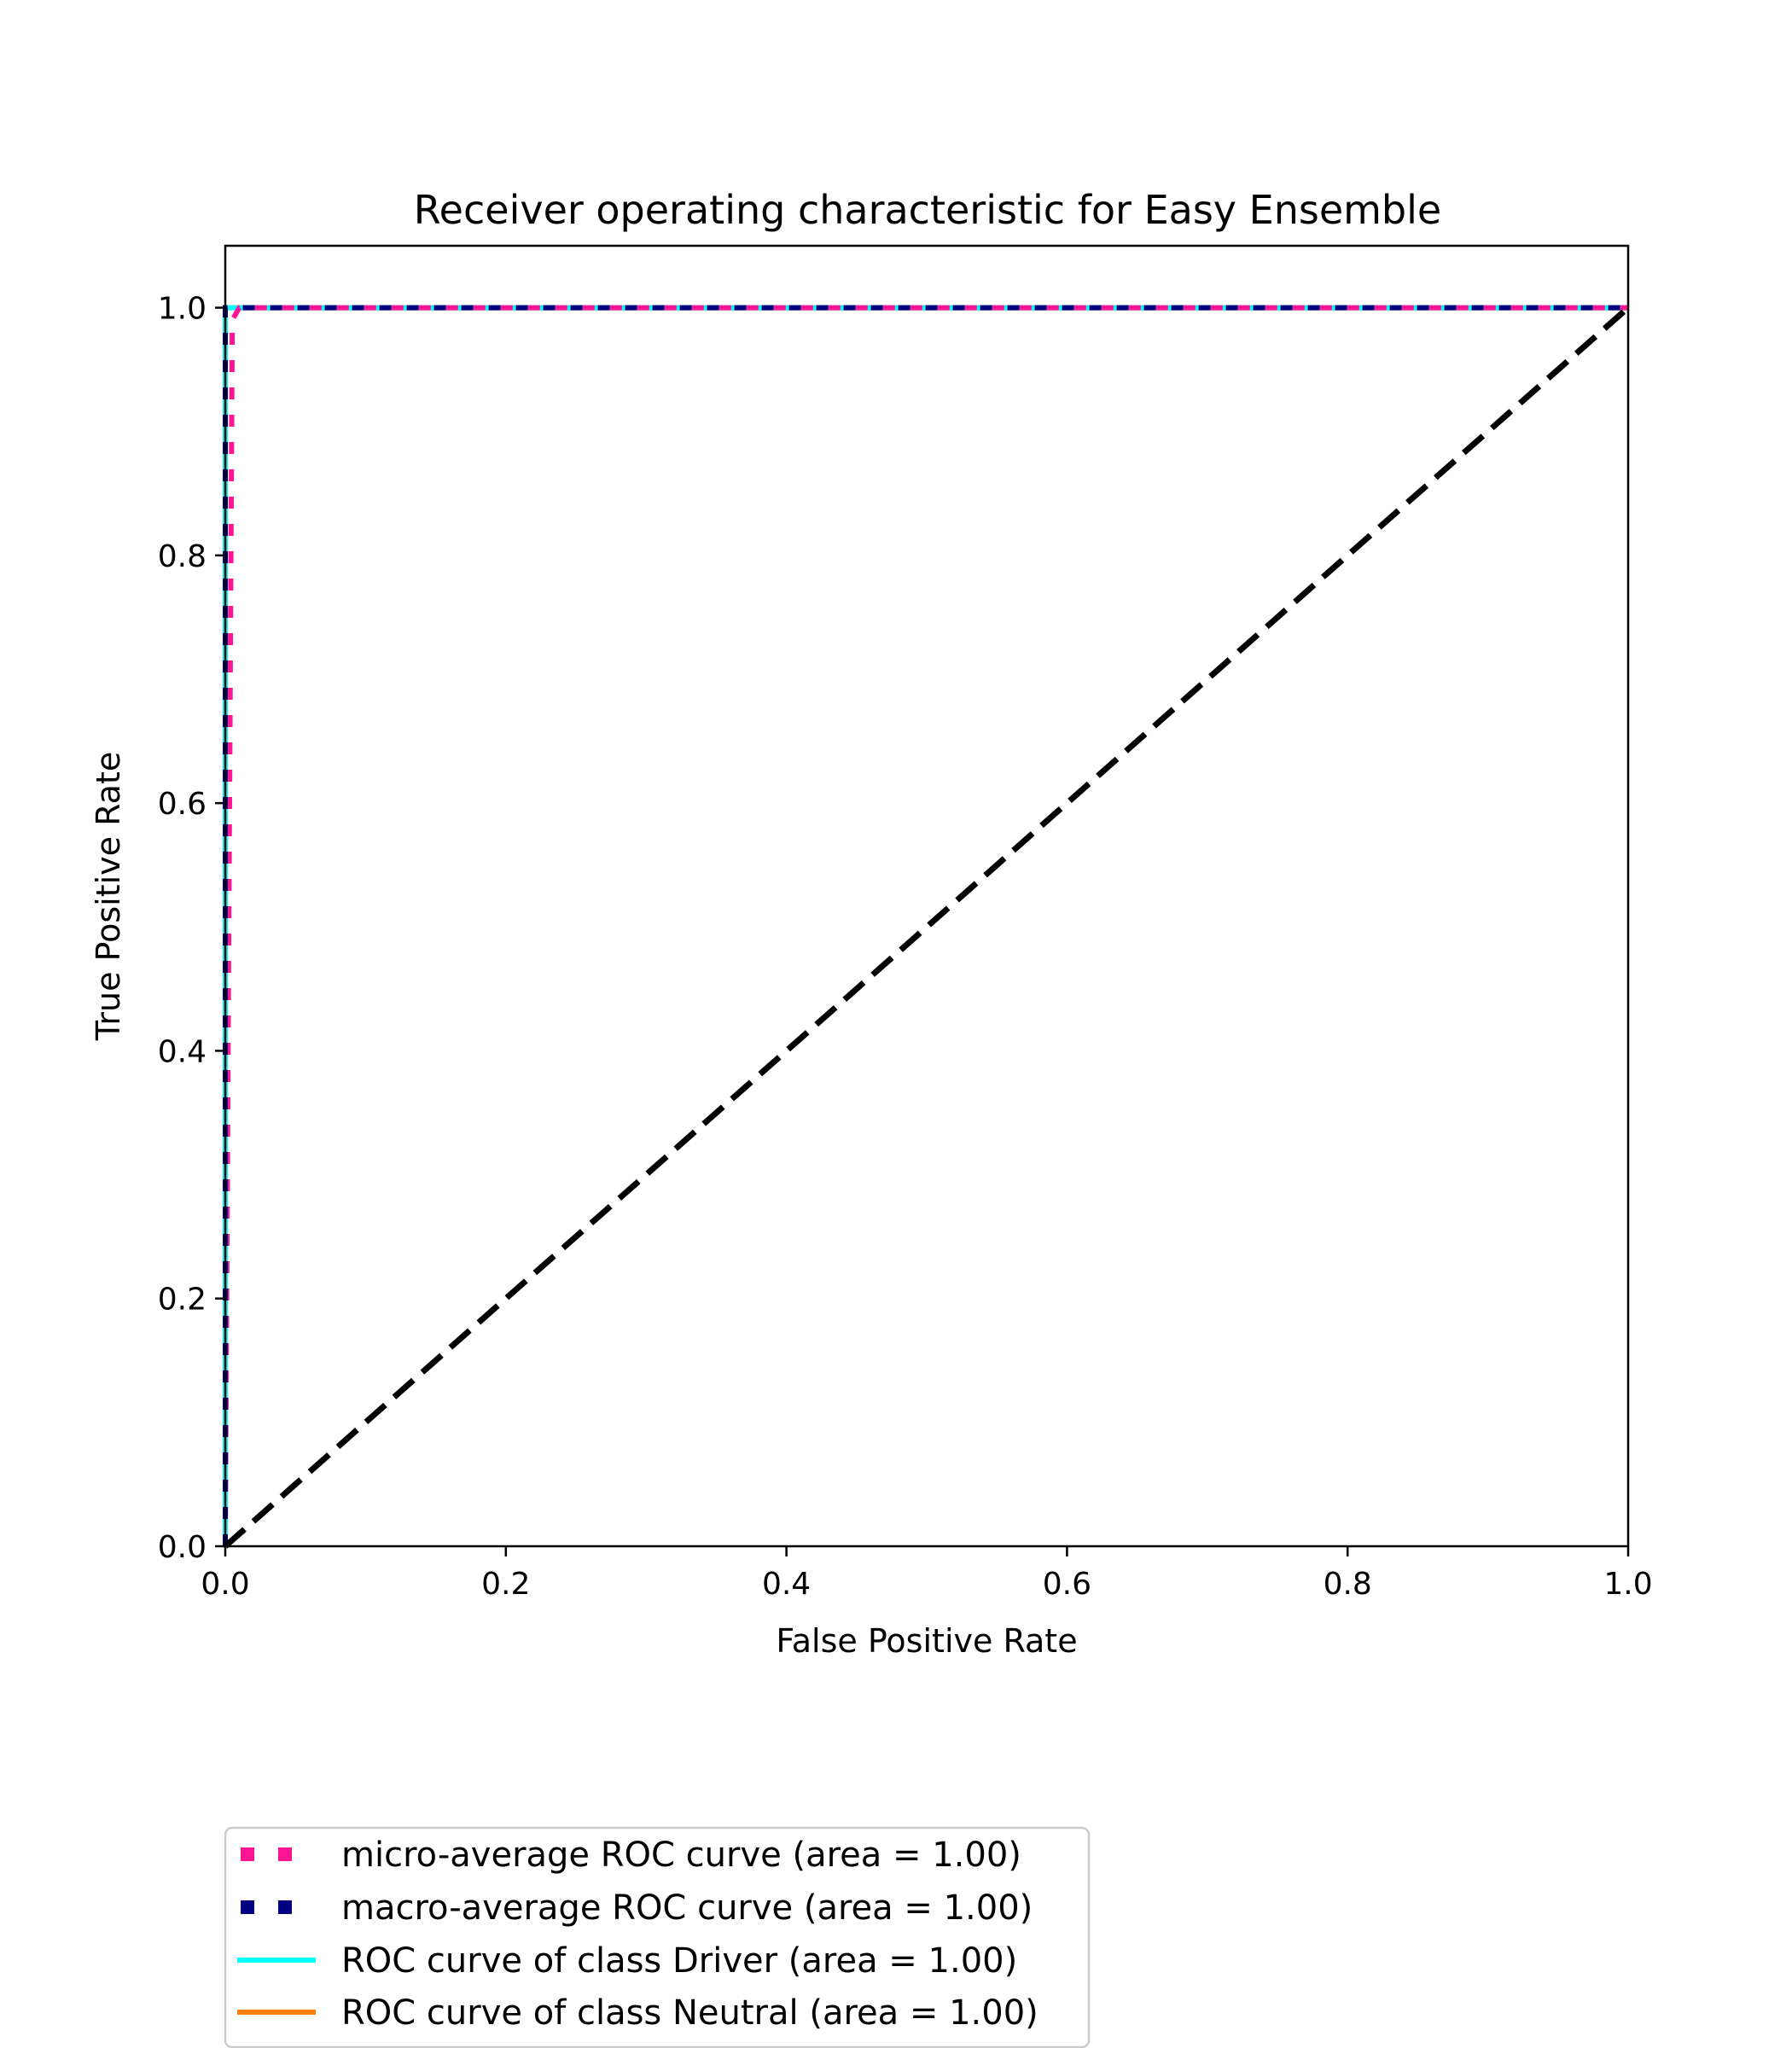 The height and width of the screenshot is (2048, 1792). I want to click on legend-label-2: ROC curve of class Driver (area = 1.00), so click(679, 1961).